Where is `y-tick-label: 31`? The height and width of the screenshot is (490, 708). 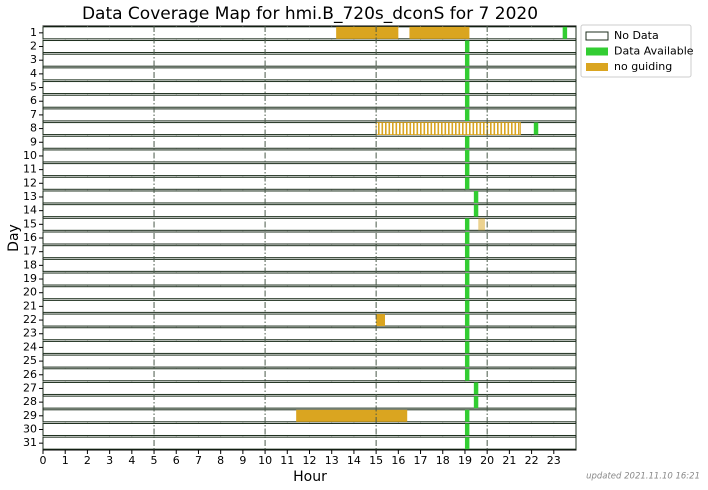
y-tick-label: 31 is located at coordinates (30, 442).